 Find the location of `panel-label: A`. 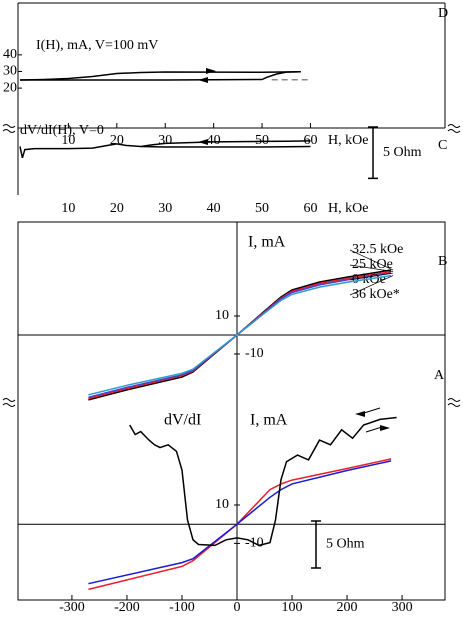

panel-label: A is located at coordinates (439, 375).